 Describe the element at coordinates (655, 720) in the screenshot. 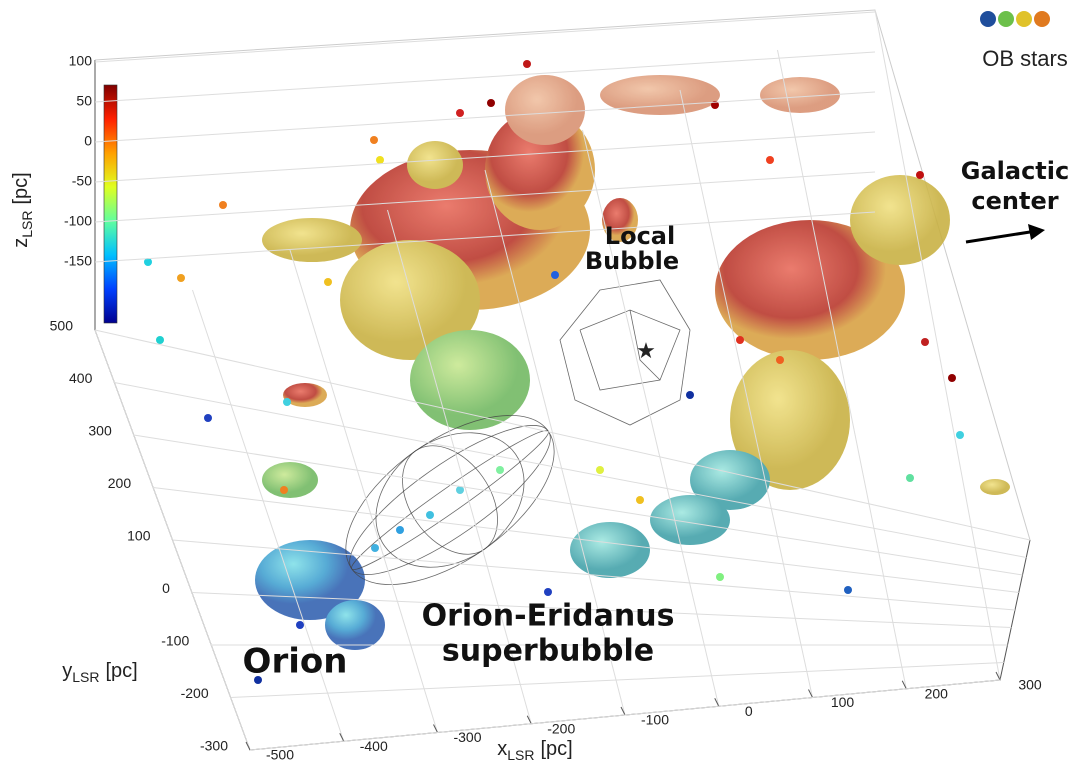

I see `x-tick-label: -100` at that location.